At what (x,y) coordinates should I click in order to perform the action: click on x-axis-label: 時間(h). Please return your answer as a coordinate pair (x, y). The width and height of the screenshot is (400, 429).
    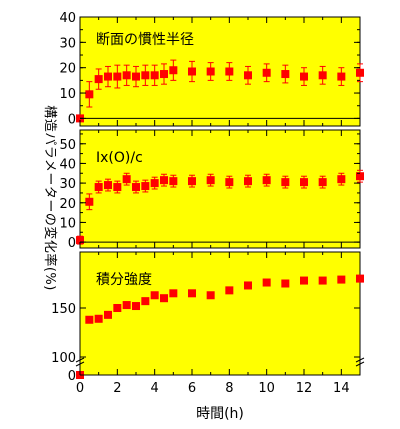
    Looking at the image, I should click on (220, 414).